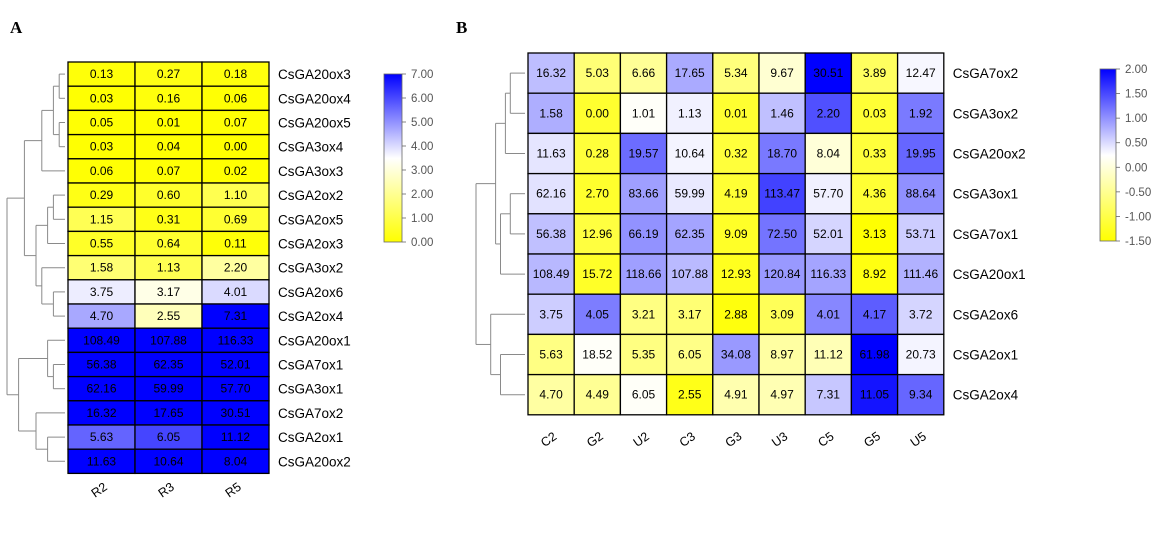 This screenshot has width=1158, height=533. What do you see at coordinates (1138, 217) in the screenshot?
I see `legend-tick-label: -1.00` at bounding box center [1138, 217].